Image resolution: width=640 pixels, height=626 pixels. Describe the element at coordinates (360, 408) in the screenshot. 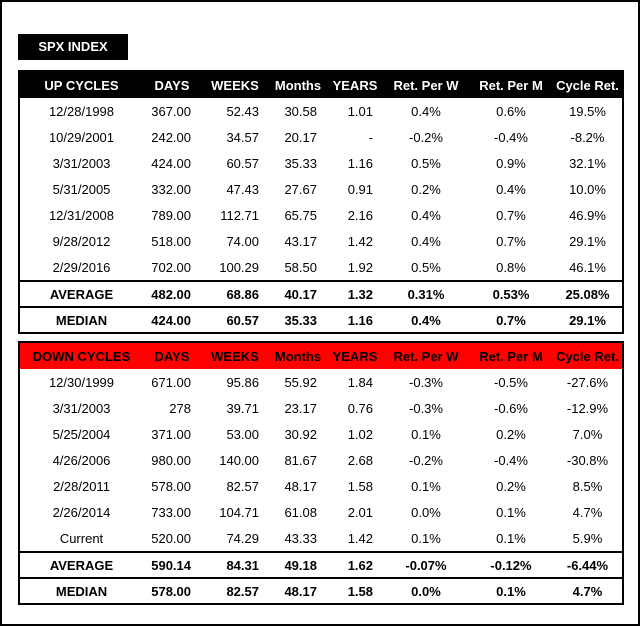

I see `table-cell: 0.76` at that location.